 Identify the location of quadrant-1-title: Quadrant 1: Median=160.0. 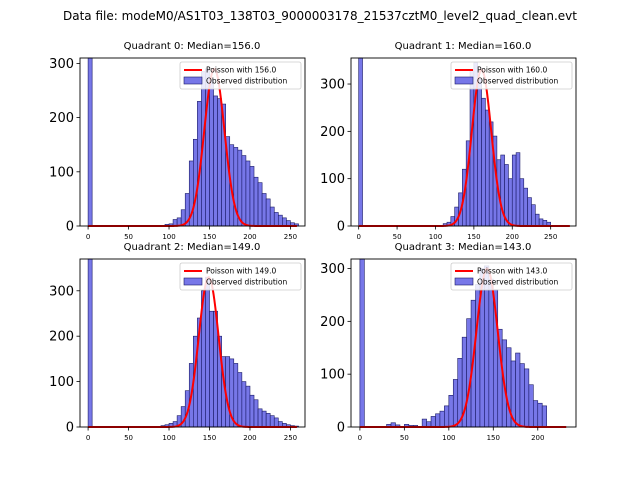
(463, 46).